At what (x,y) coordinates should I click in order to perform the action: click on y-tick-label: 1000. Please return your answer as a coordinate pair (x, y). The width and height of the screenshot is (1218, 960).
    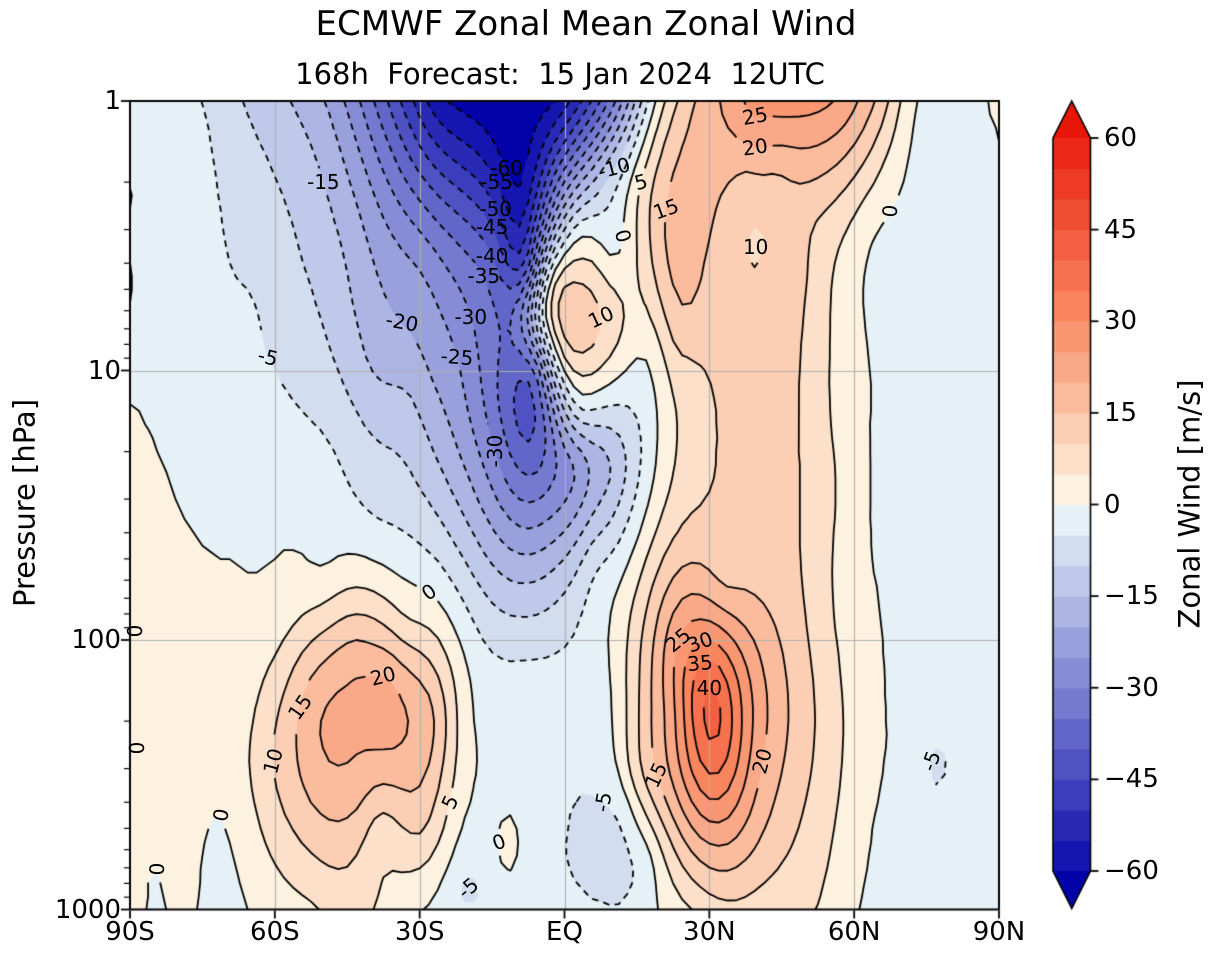
    Looking at the image, I should click on (87, 909).